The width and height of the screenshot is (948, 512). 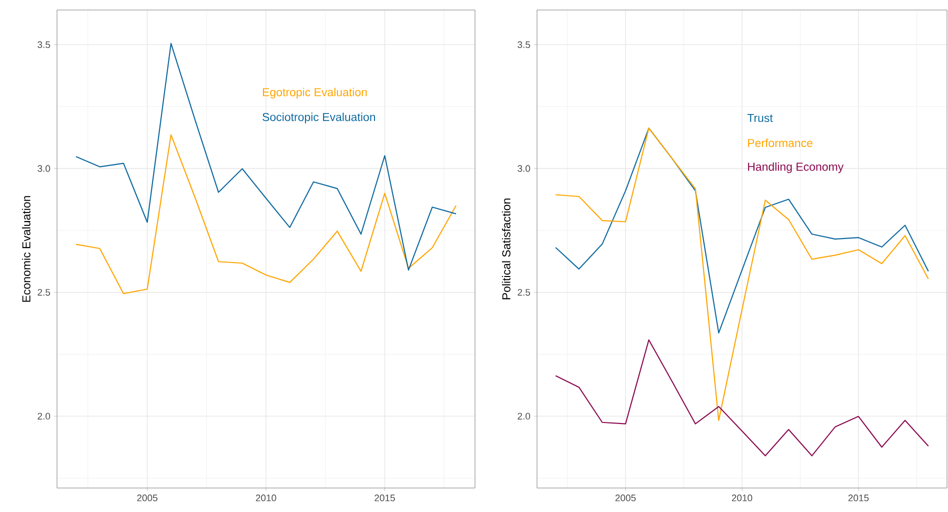 I want to click on text: Sociotropic Evaluation, so click(x=319, y=118).